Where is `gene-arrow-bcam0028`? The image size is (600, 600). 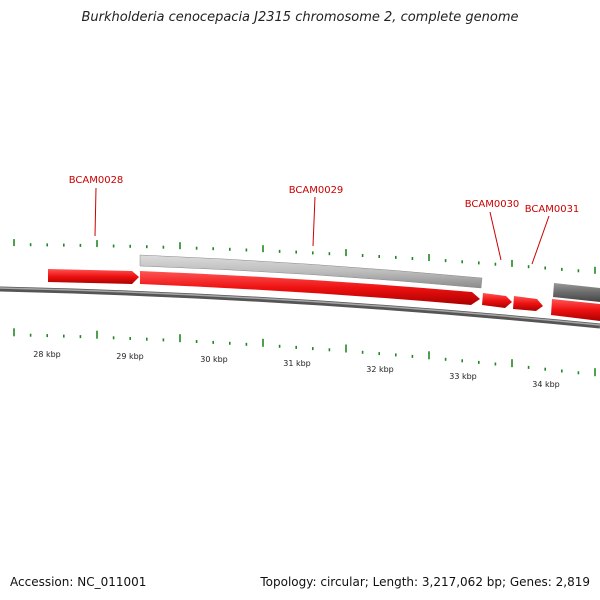
gene-arrow-bcam0028 is located at coordinates (93, 276).